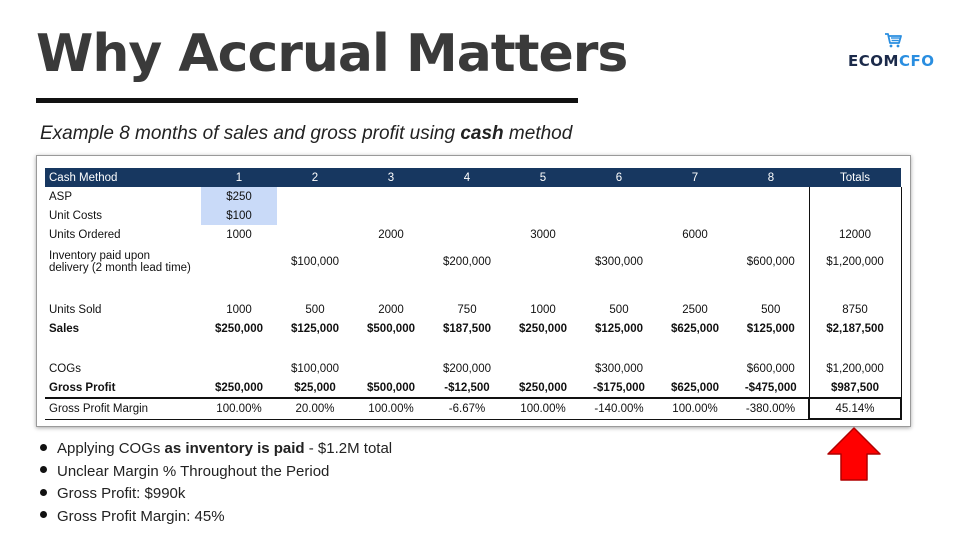 This screenshot has height=540, width=960. I want to click on logo-text: ECOMCFO, so click(891, 61).